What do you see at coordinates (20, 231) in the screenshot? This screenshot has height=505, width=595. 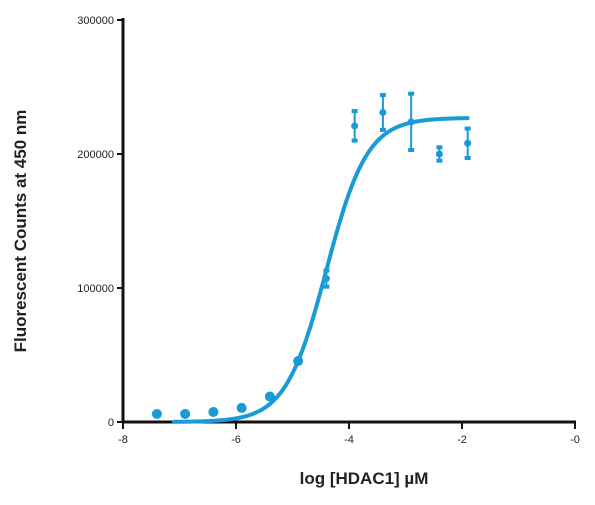 I see `y-axis-title: Fluorescent Counts at 450 nm` at bounding box center [20, 231].